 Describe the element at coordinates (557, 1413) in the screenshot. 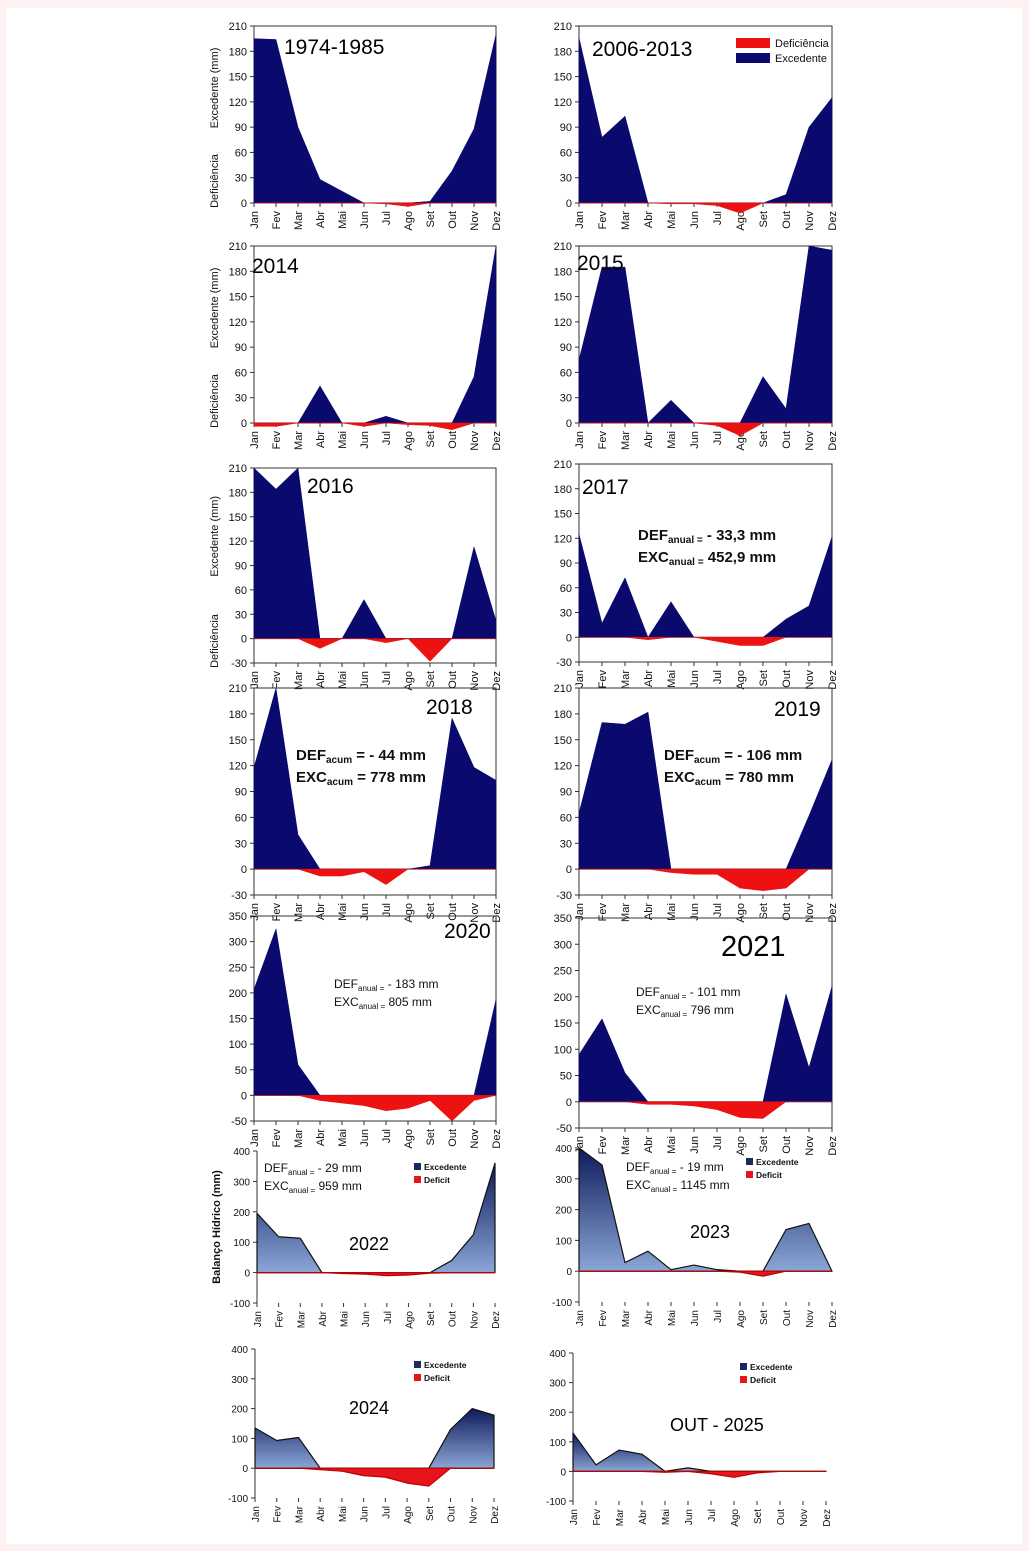

I see `y-tick-label: 200` at that location.